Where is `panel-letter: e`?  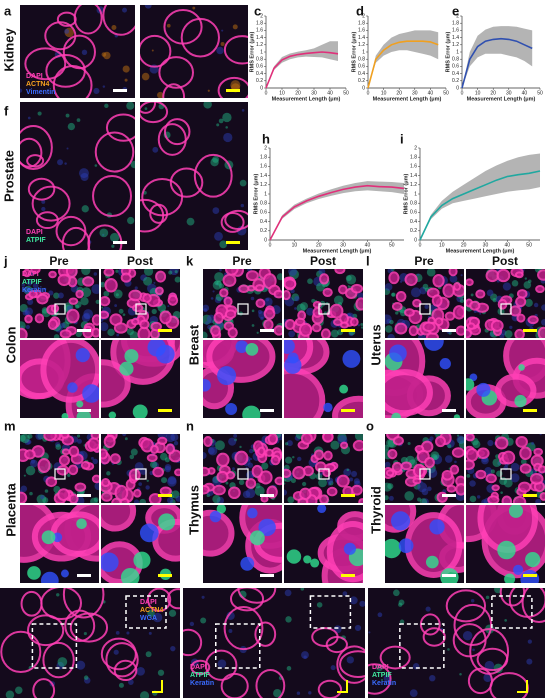
panel-letter: e is located at coordinates (455, 10).